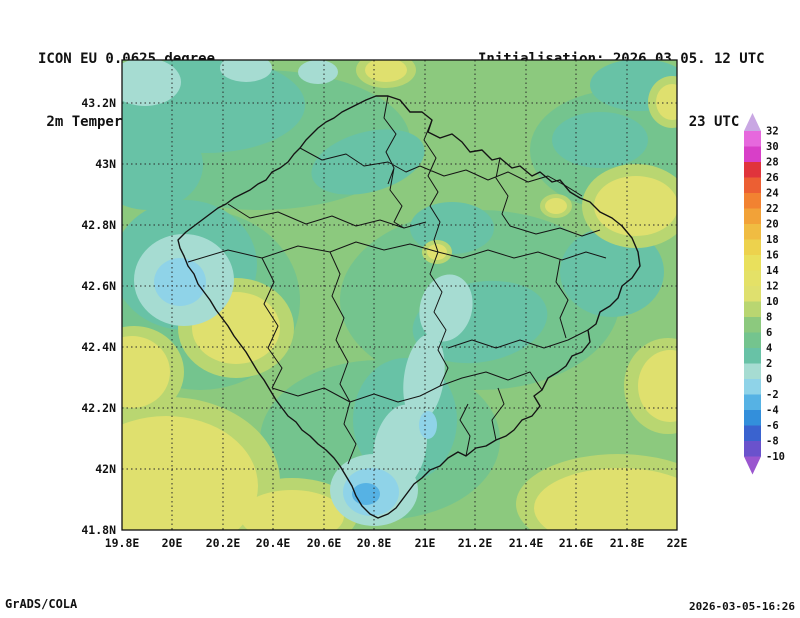  Describe the element at coordinates (105, 469) in the screenshot. I see `lat-label: 42N` at that location.